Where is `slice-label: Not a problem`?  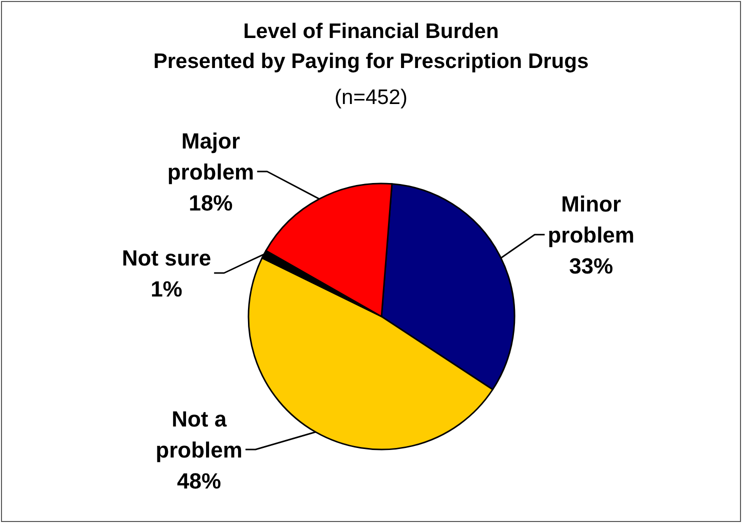
slice-label: Not a problem is located at coordinates (199, 434).